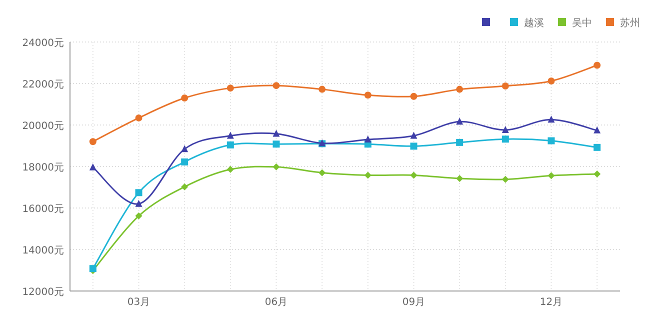 Image resolution: width=650 pixels, height=320 pixels. I want to click on y-tick-label: 14000元, so click(43, 251).